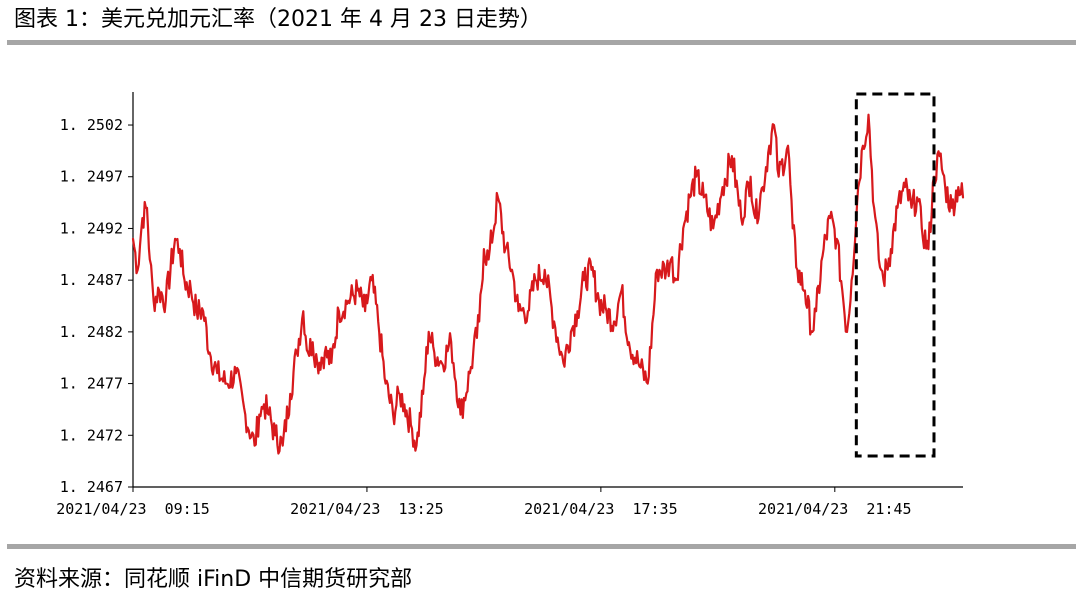  What do you see at coordinates (91, 384) in the screenshot?
I see `y-tick-label: 1. 2477` at bounding box center [91, 384].